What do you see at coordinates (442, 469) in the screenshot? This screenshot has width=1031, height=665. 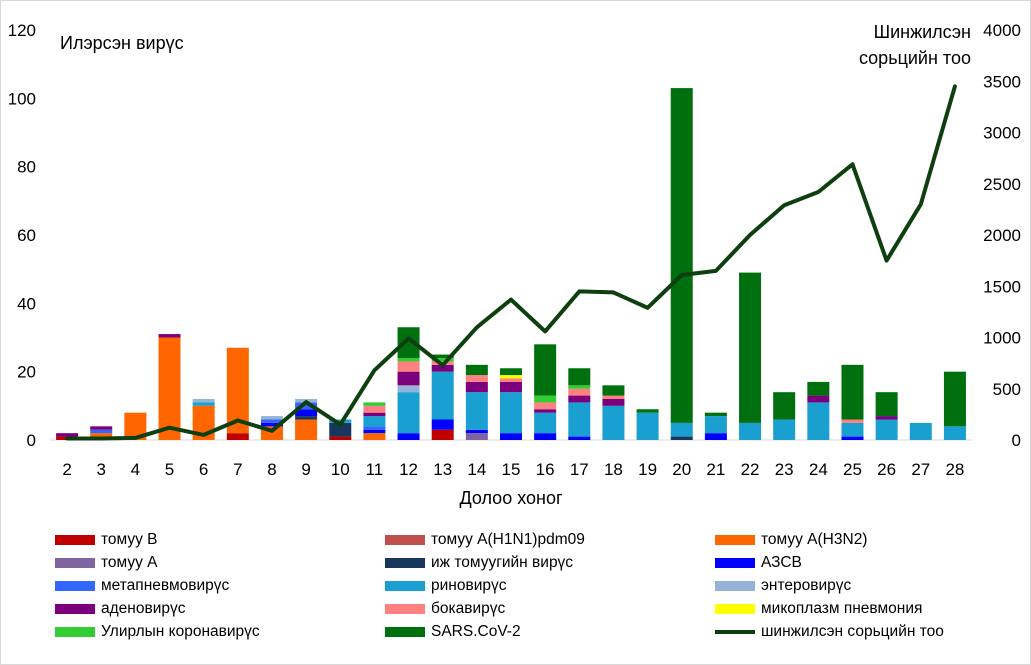 I see `x-tick-label: 13` at bounding box center [442, 469].